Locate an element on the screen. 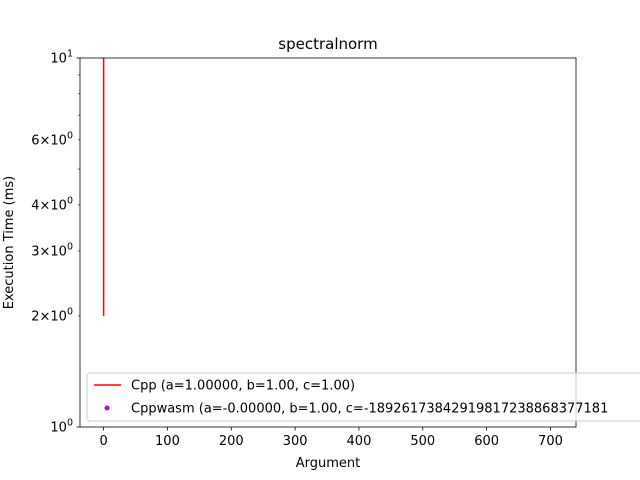 This screenshot has height=480, width=640. y-tick-label: 10¹ is located at coordinates (61, 58).